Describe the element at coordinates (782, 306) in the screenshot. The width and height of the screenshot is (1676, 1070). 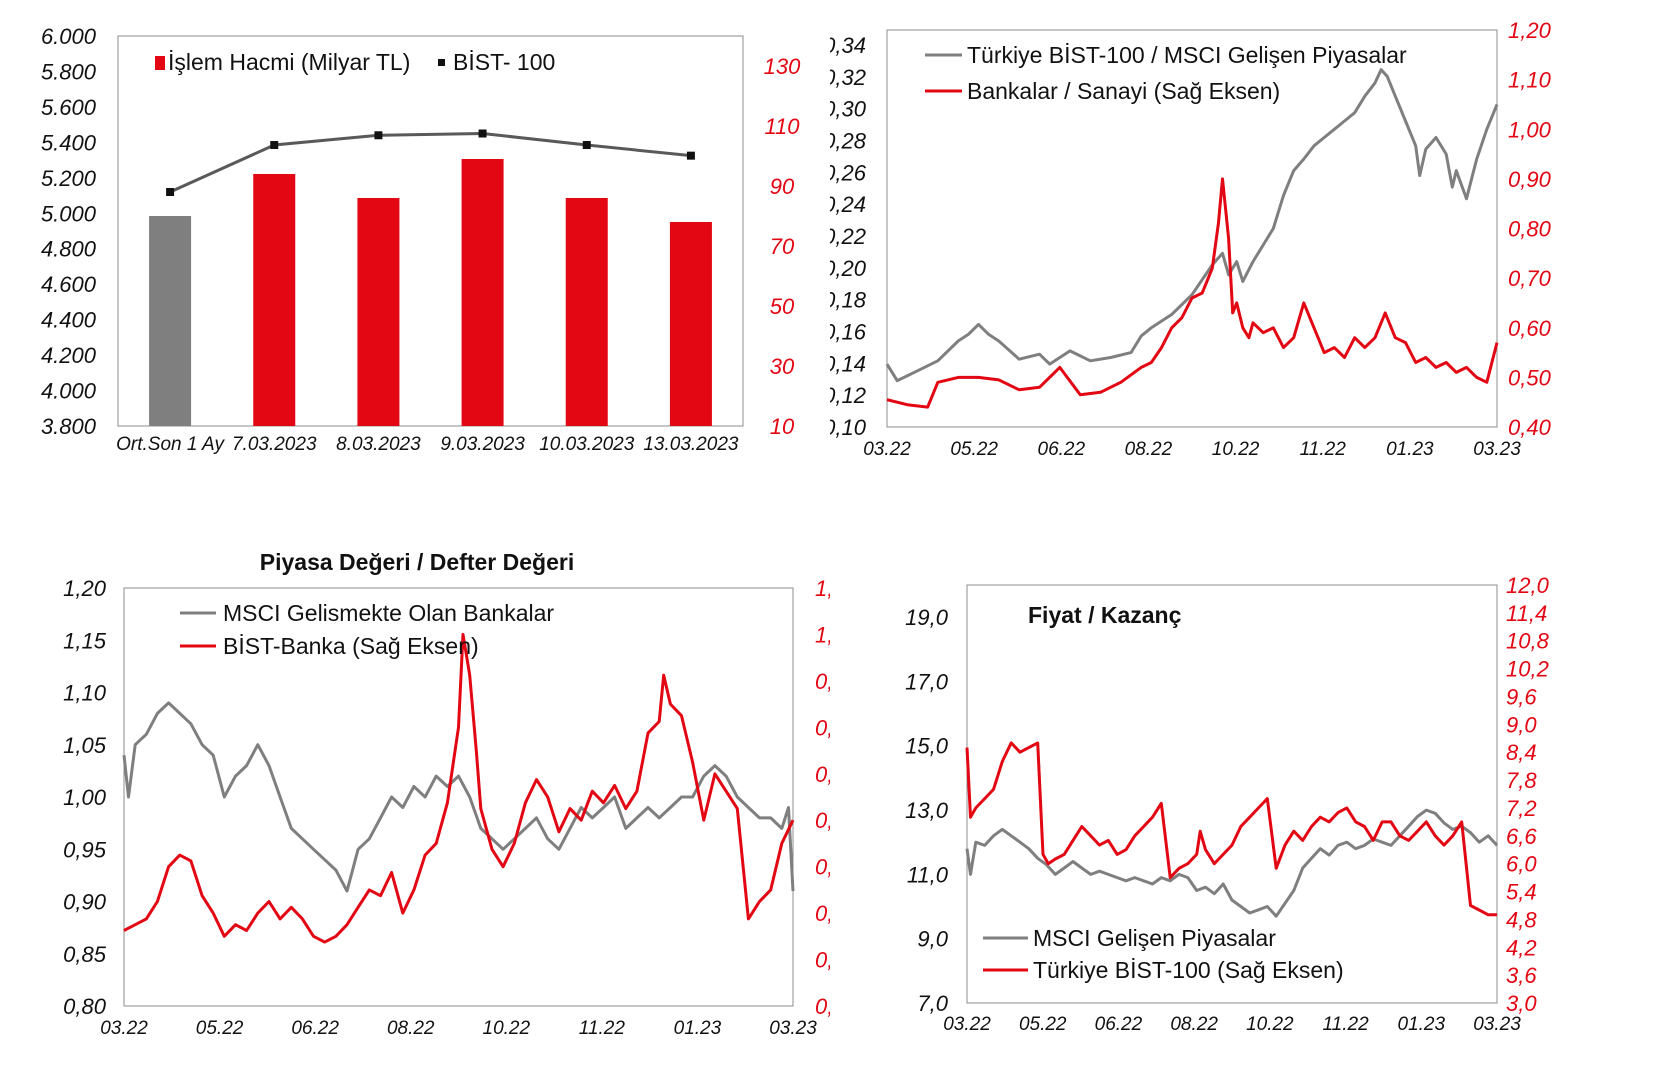
I see `y-tick-right: 50` at that location.